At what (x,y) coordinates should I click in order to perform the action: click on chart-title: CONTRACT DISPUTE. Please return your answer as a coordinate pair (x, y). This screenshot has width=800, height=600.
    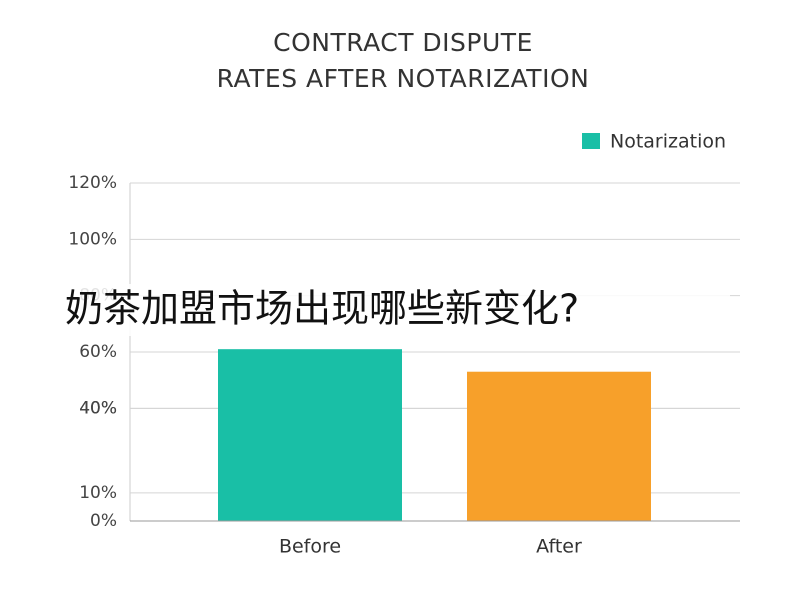
    Looking at the image, I should click on (403, 42).